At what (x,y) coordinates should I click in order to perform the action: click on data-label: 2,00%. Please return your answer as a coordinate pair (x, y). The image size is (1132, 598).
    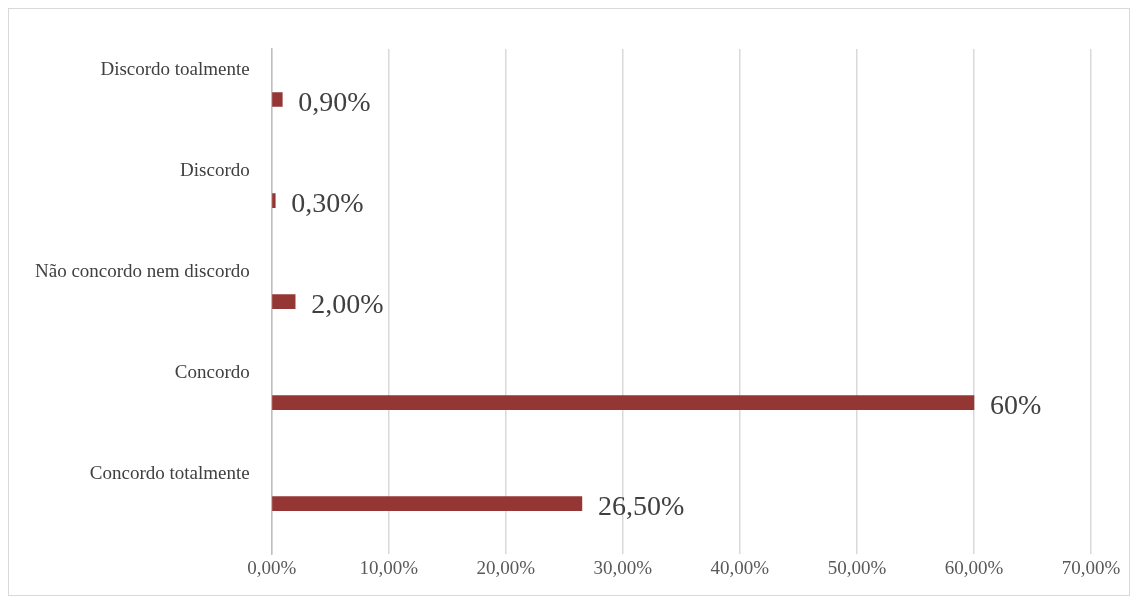
    Looking at the image, I should click on (347, 303).